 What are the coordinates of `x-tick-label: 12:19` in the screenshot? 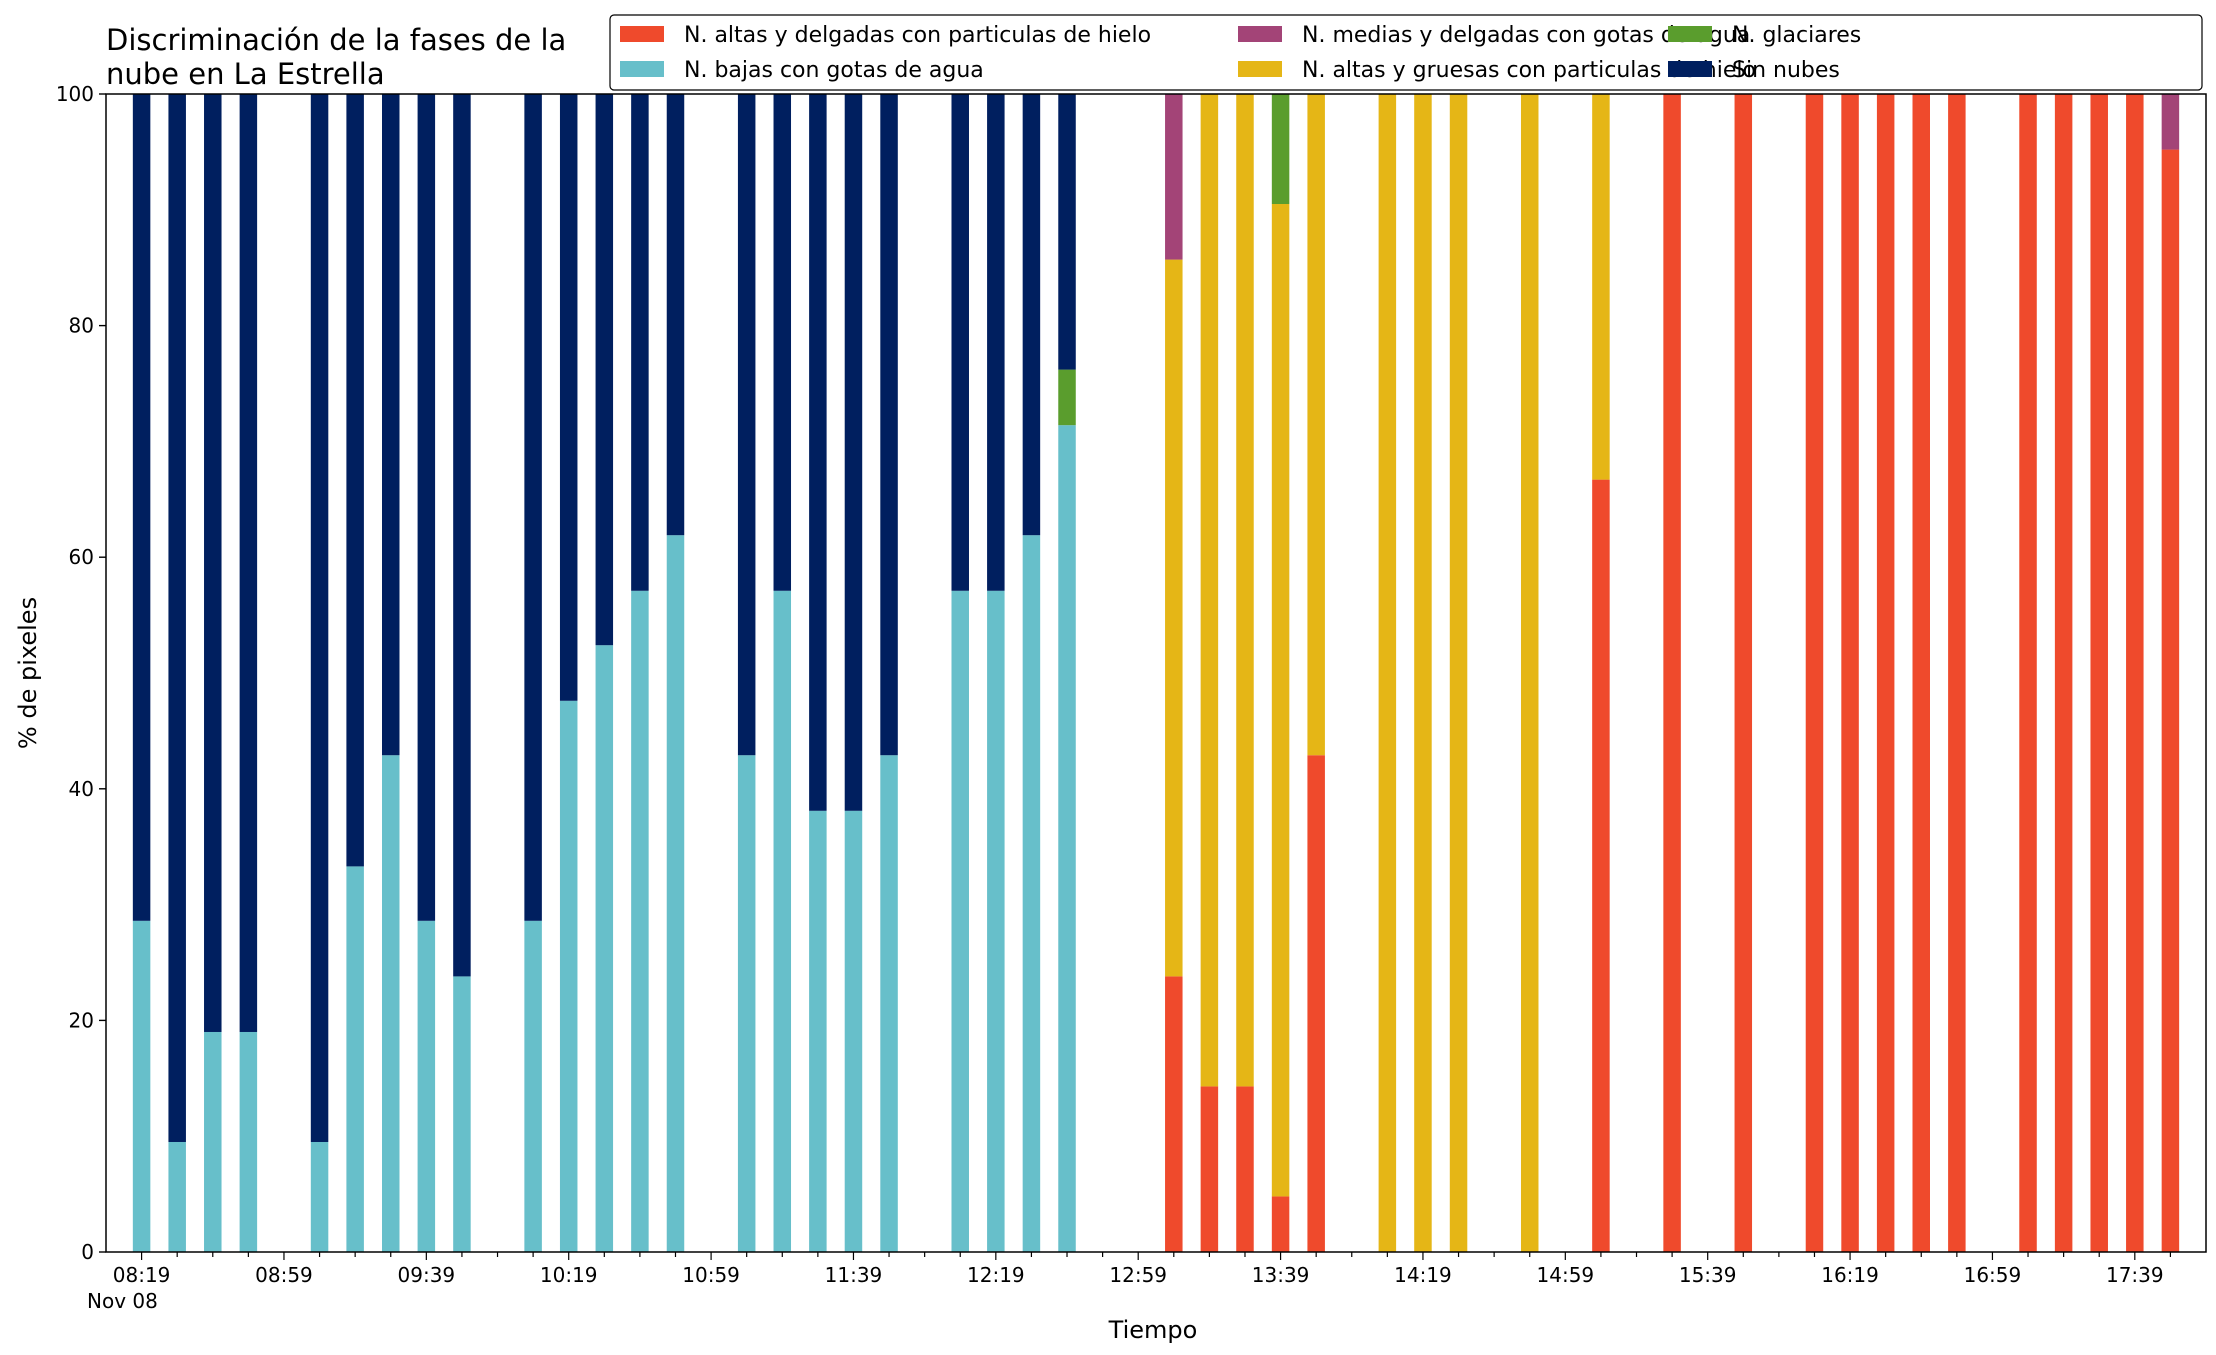 It's located at (996, 1275).